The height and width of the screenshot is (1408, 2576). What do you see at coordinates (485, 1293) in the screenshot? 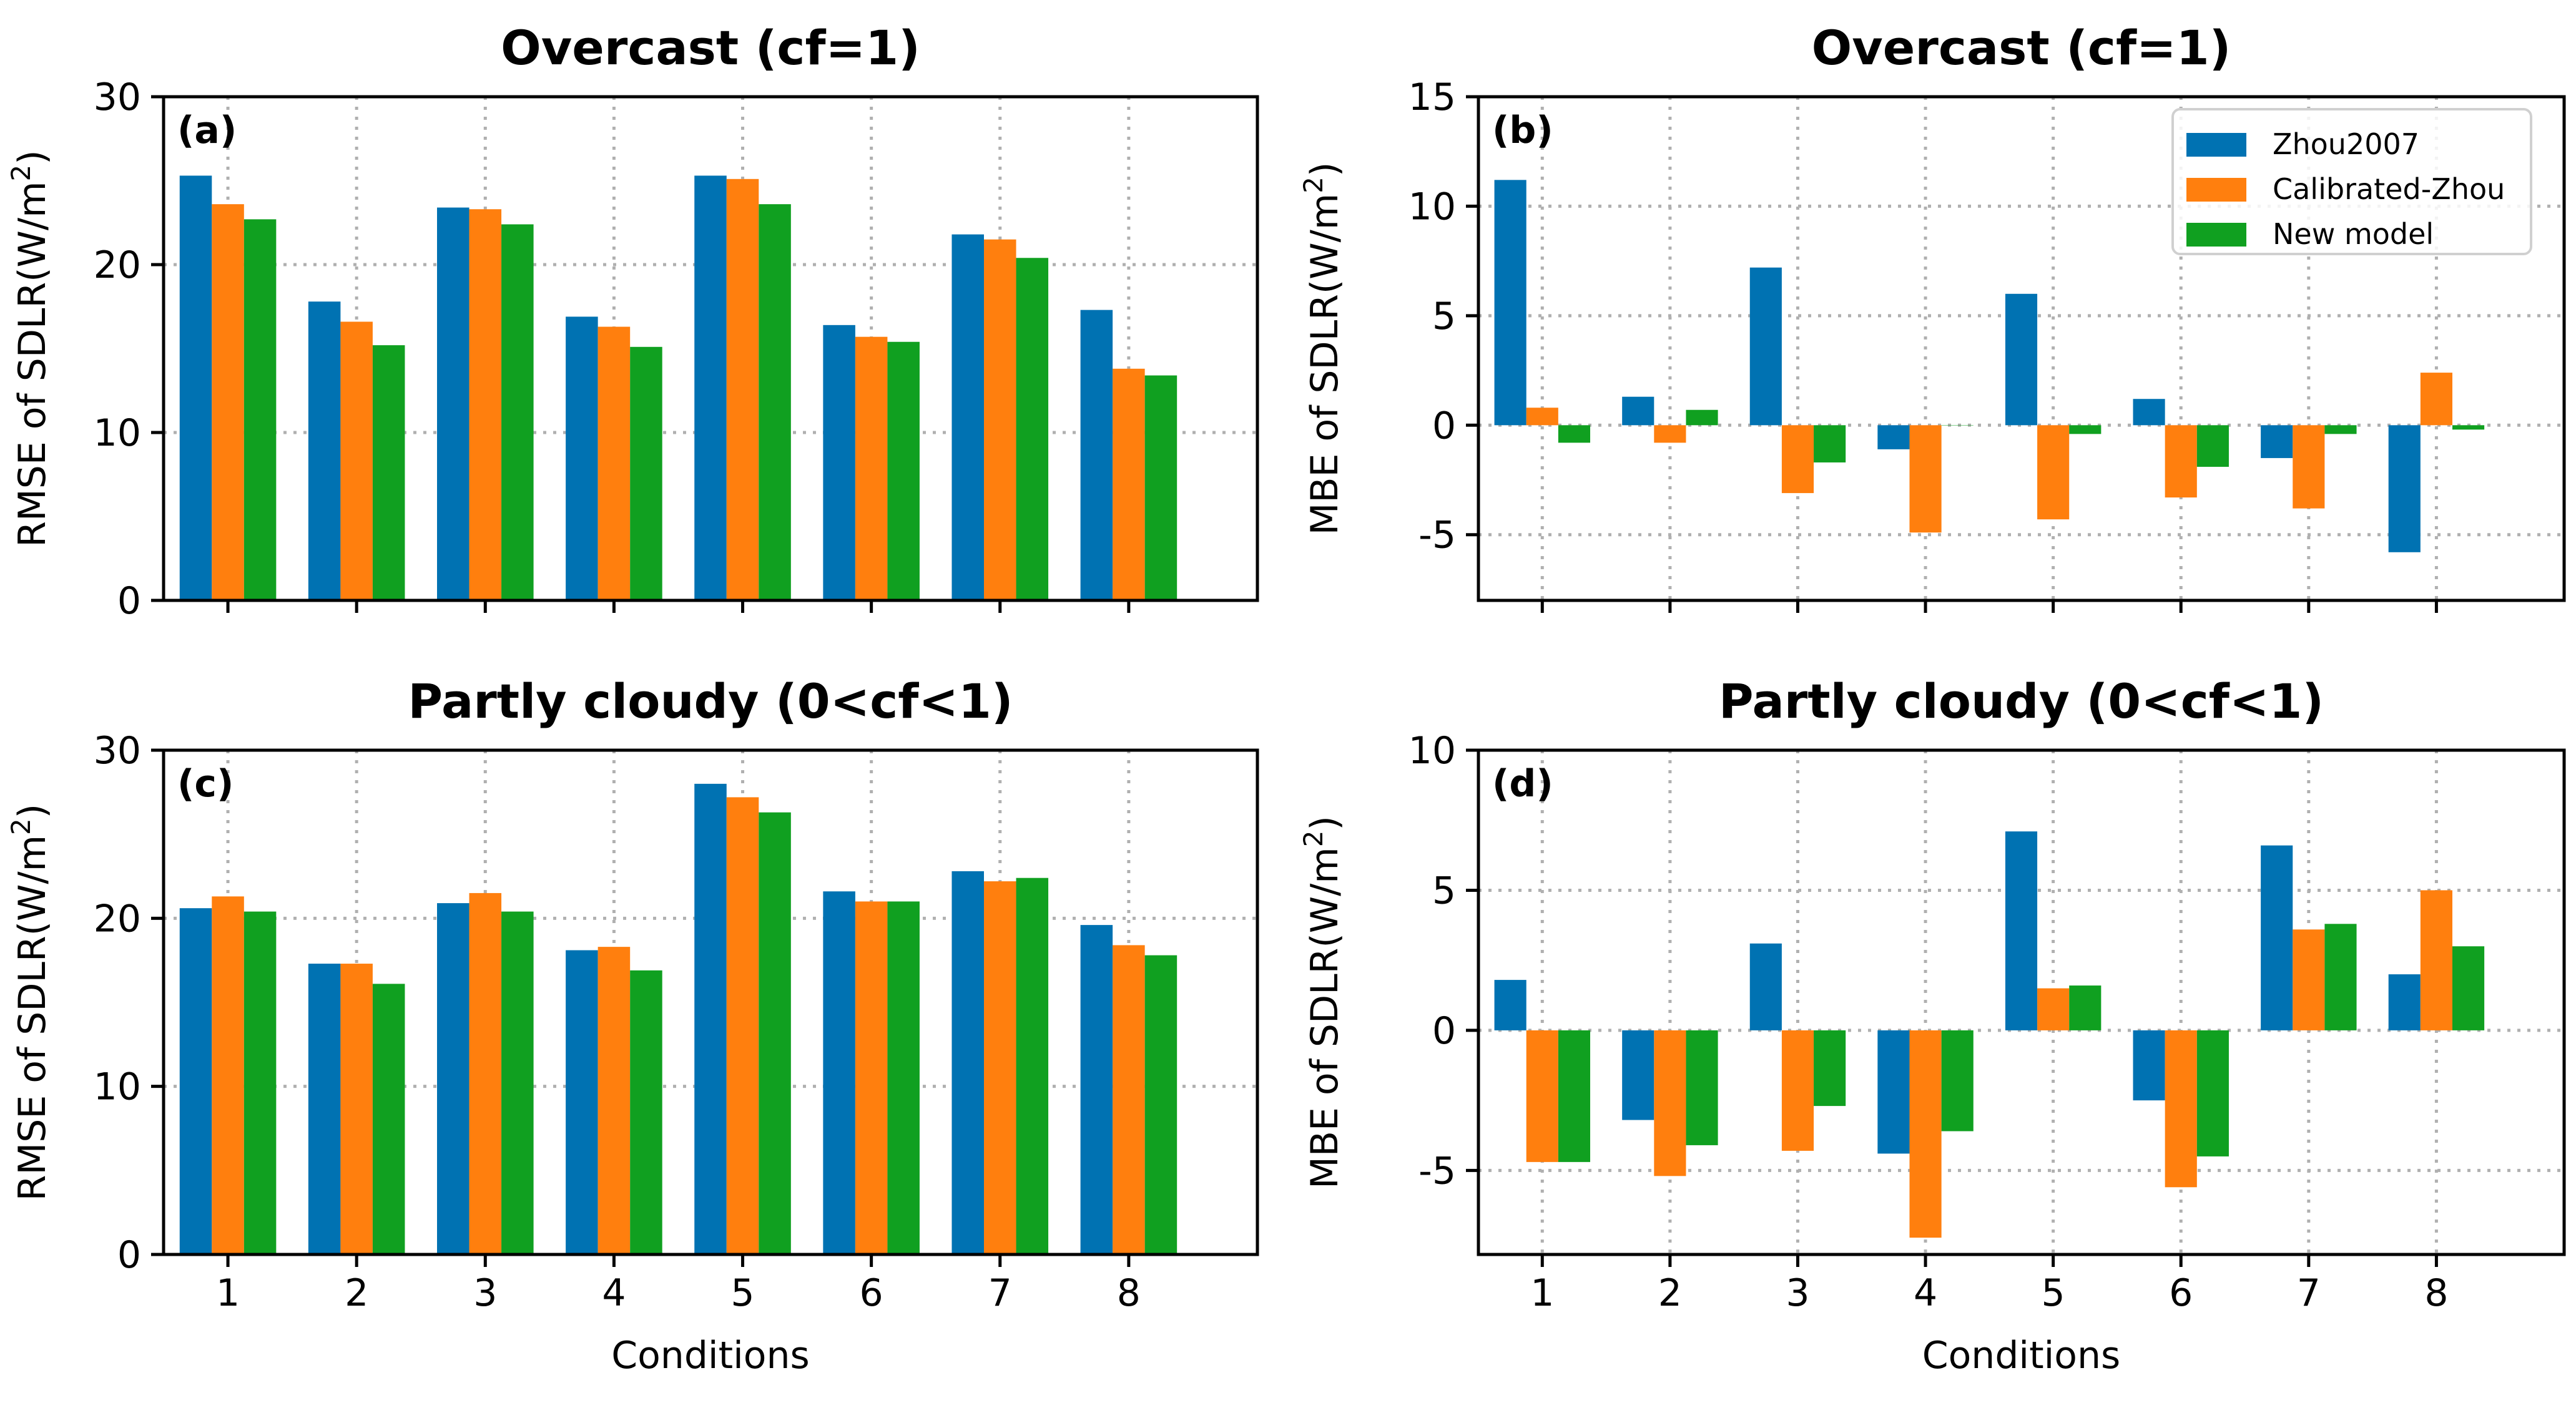
I see `x-tick-label: 3` at bounding box center [485, 1293].